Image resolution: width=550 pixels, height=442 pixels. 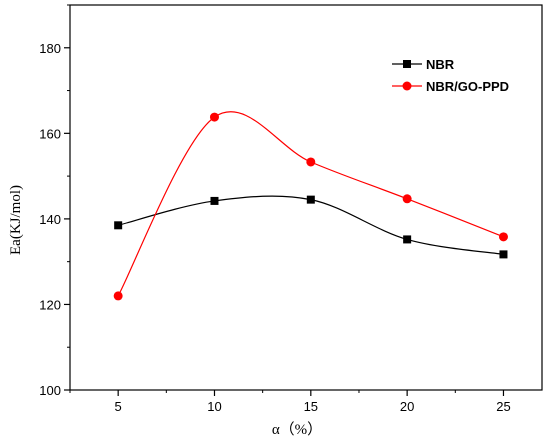 I want to click on y-axis-title: Ea(KJ/mol), so click(x=16, y=220).